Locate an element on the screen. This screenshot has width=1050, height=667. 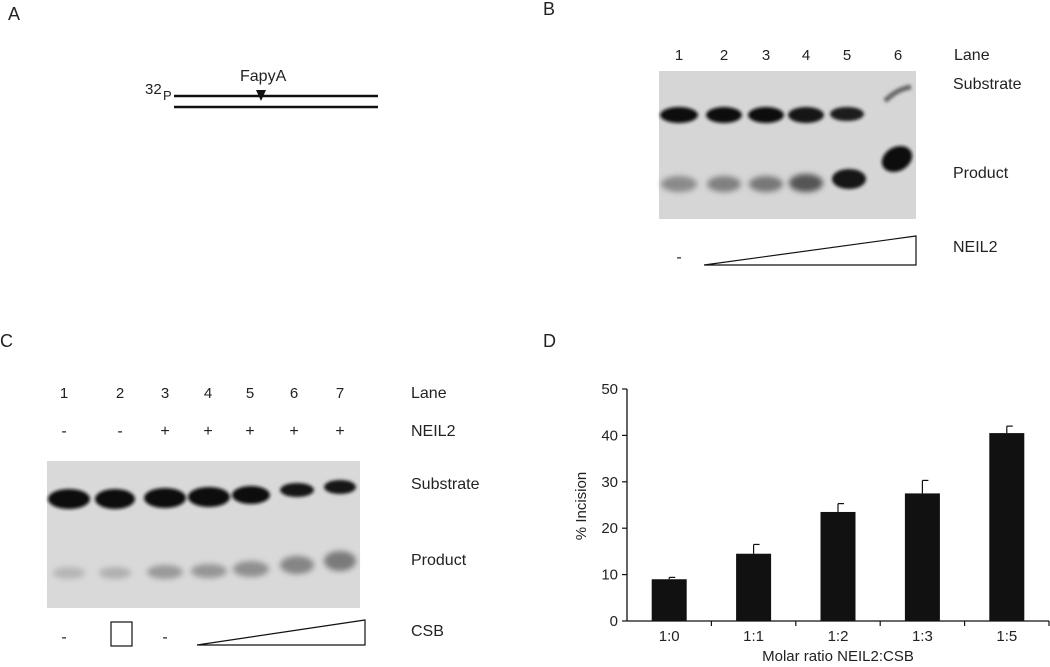
panel-c-lane-number: 6 is located at coordinates (294, 393).